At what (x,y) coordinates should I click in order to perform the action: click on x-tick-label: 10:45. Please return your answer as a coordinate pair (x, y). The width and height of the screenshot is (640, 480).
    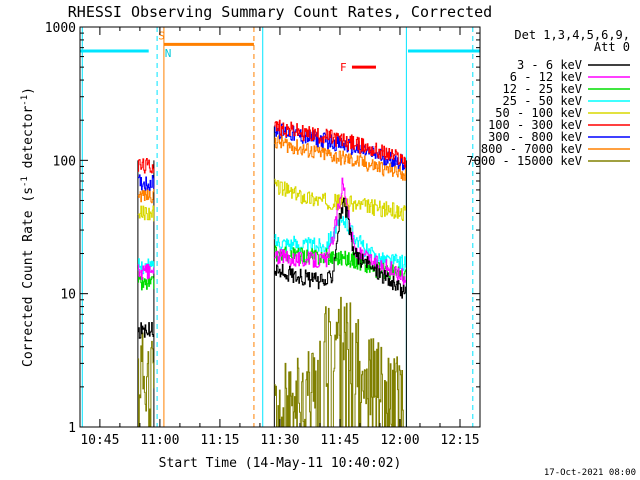
    Looking at the image, I should click on (99, 440).